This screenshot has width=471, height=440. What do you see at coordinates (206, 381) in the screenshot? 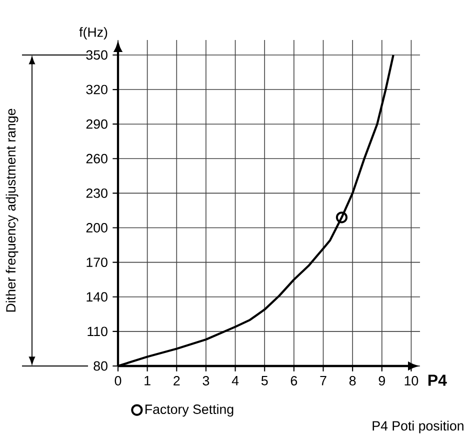
I see `x-tick-label: 3` at bounding box center [206, 381].